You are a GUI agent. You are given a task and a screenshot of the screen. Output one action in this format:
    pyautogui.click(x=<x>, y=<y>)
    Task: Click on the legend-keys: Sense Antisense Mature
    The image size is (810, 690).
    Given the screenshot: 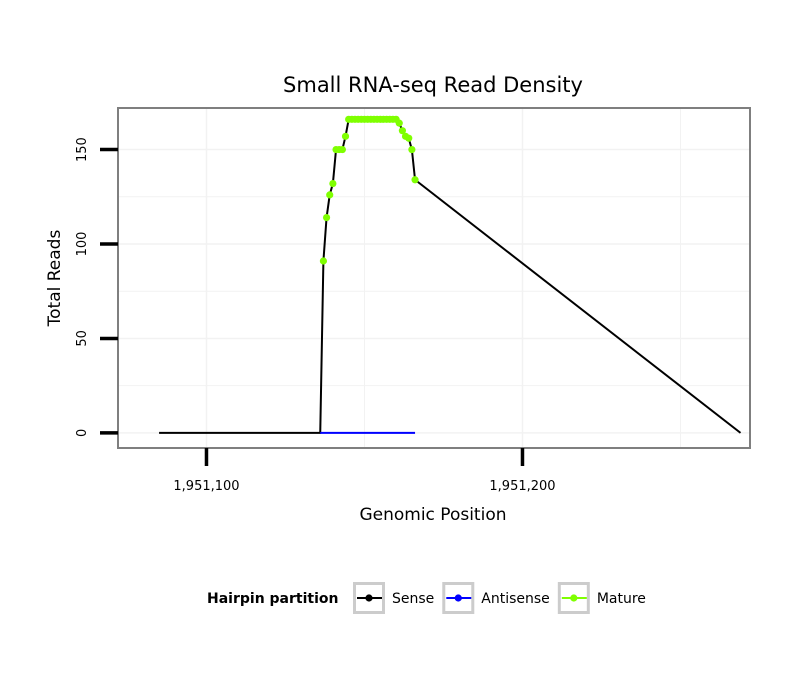 What is the action you would take?
    pyautogui.click(x=499, y=598)
    